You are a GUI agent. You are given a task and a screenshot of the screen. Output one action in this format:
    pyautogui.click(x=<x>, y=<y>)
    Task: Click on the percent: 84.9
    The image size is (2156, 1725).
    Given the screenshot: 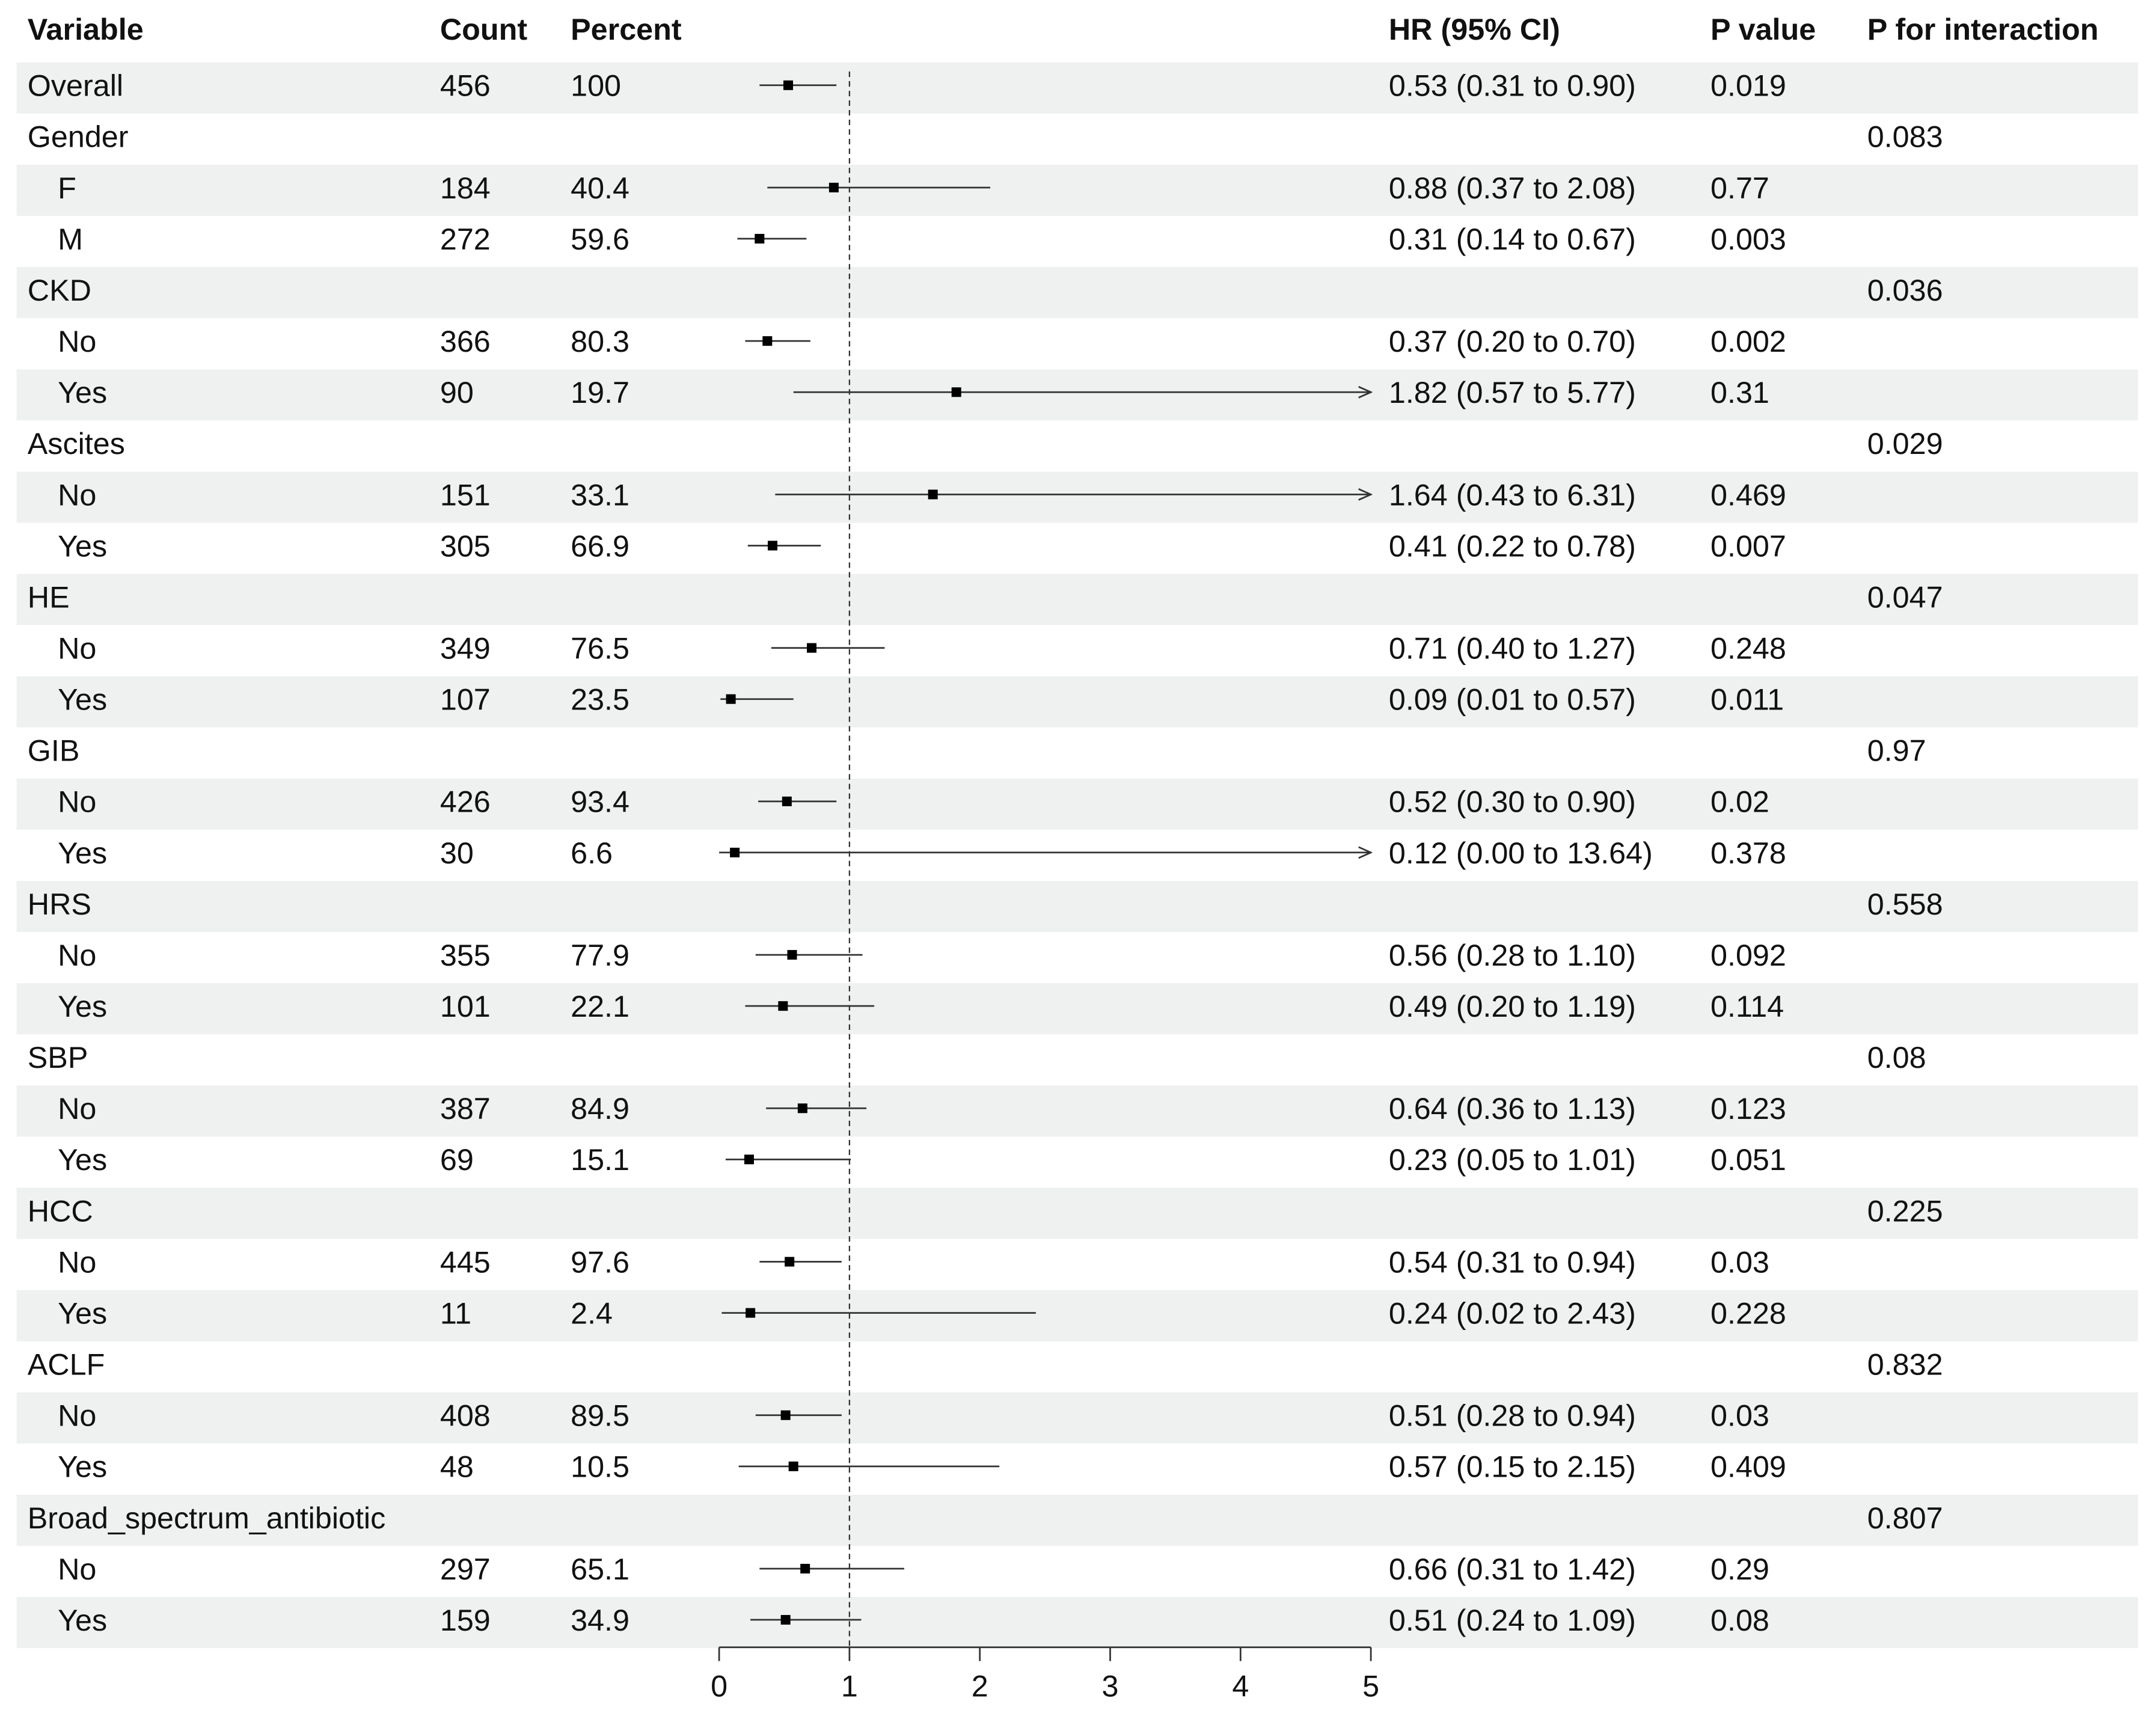 What is the action you would take?
    pyautogui.click(x=600, y=1108)
    